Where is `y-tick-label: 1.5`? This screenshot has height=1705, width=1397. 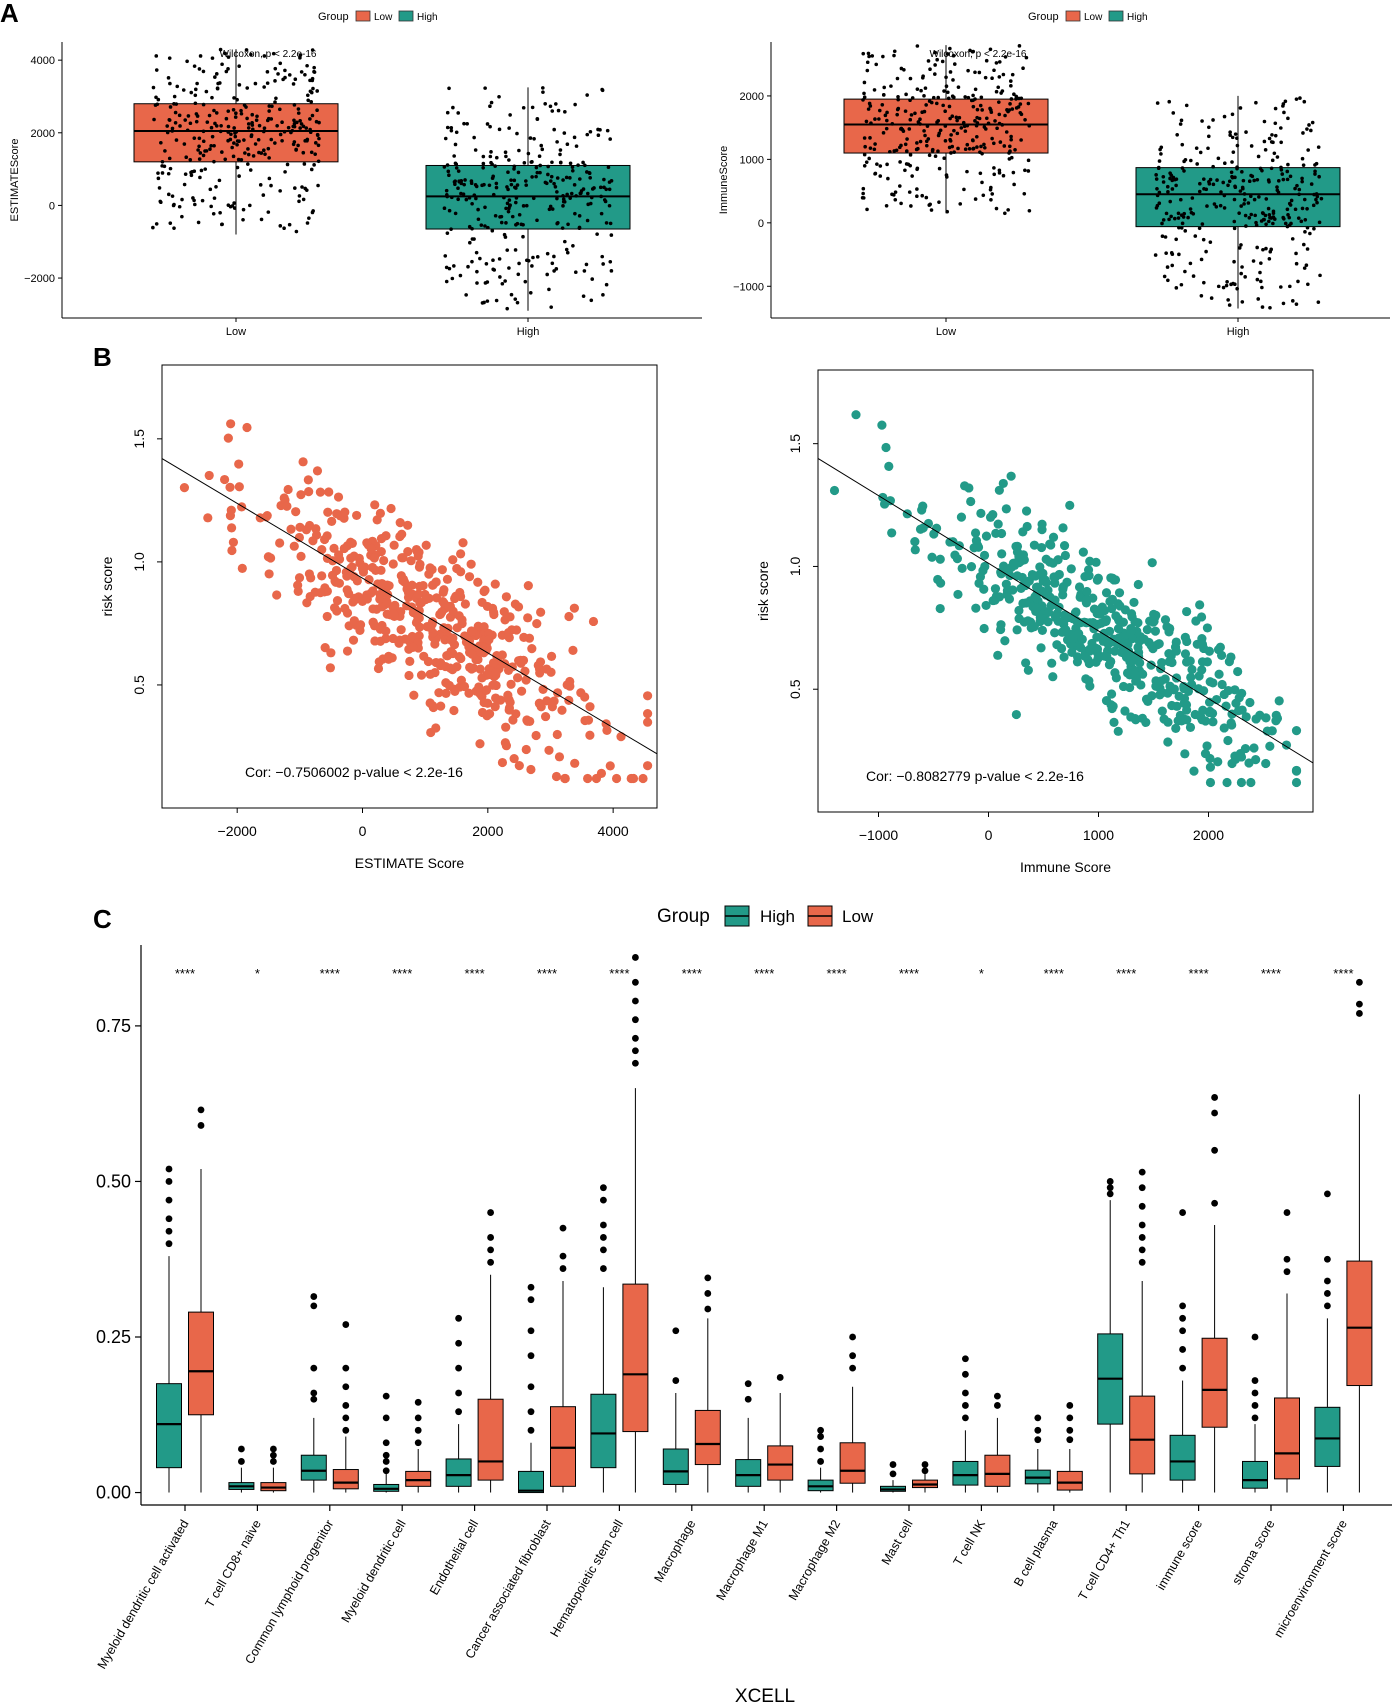
y-tick-label: 1.5 is located at coordinates (795, 444).